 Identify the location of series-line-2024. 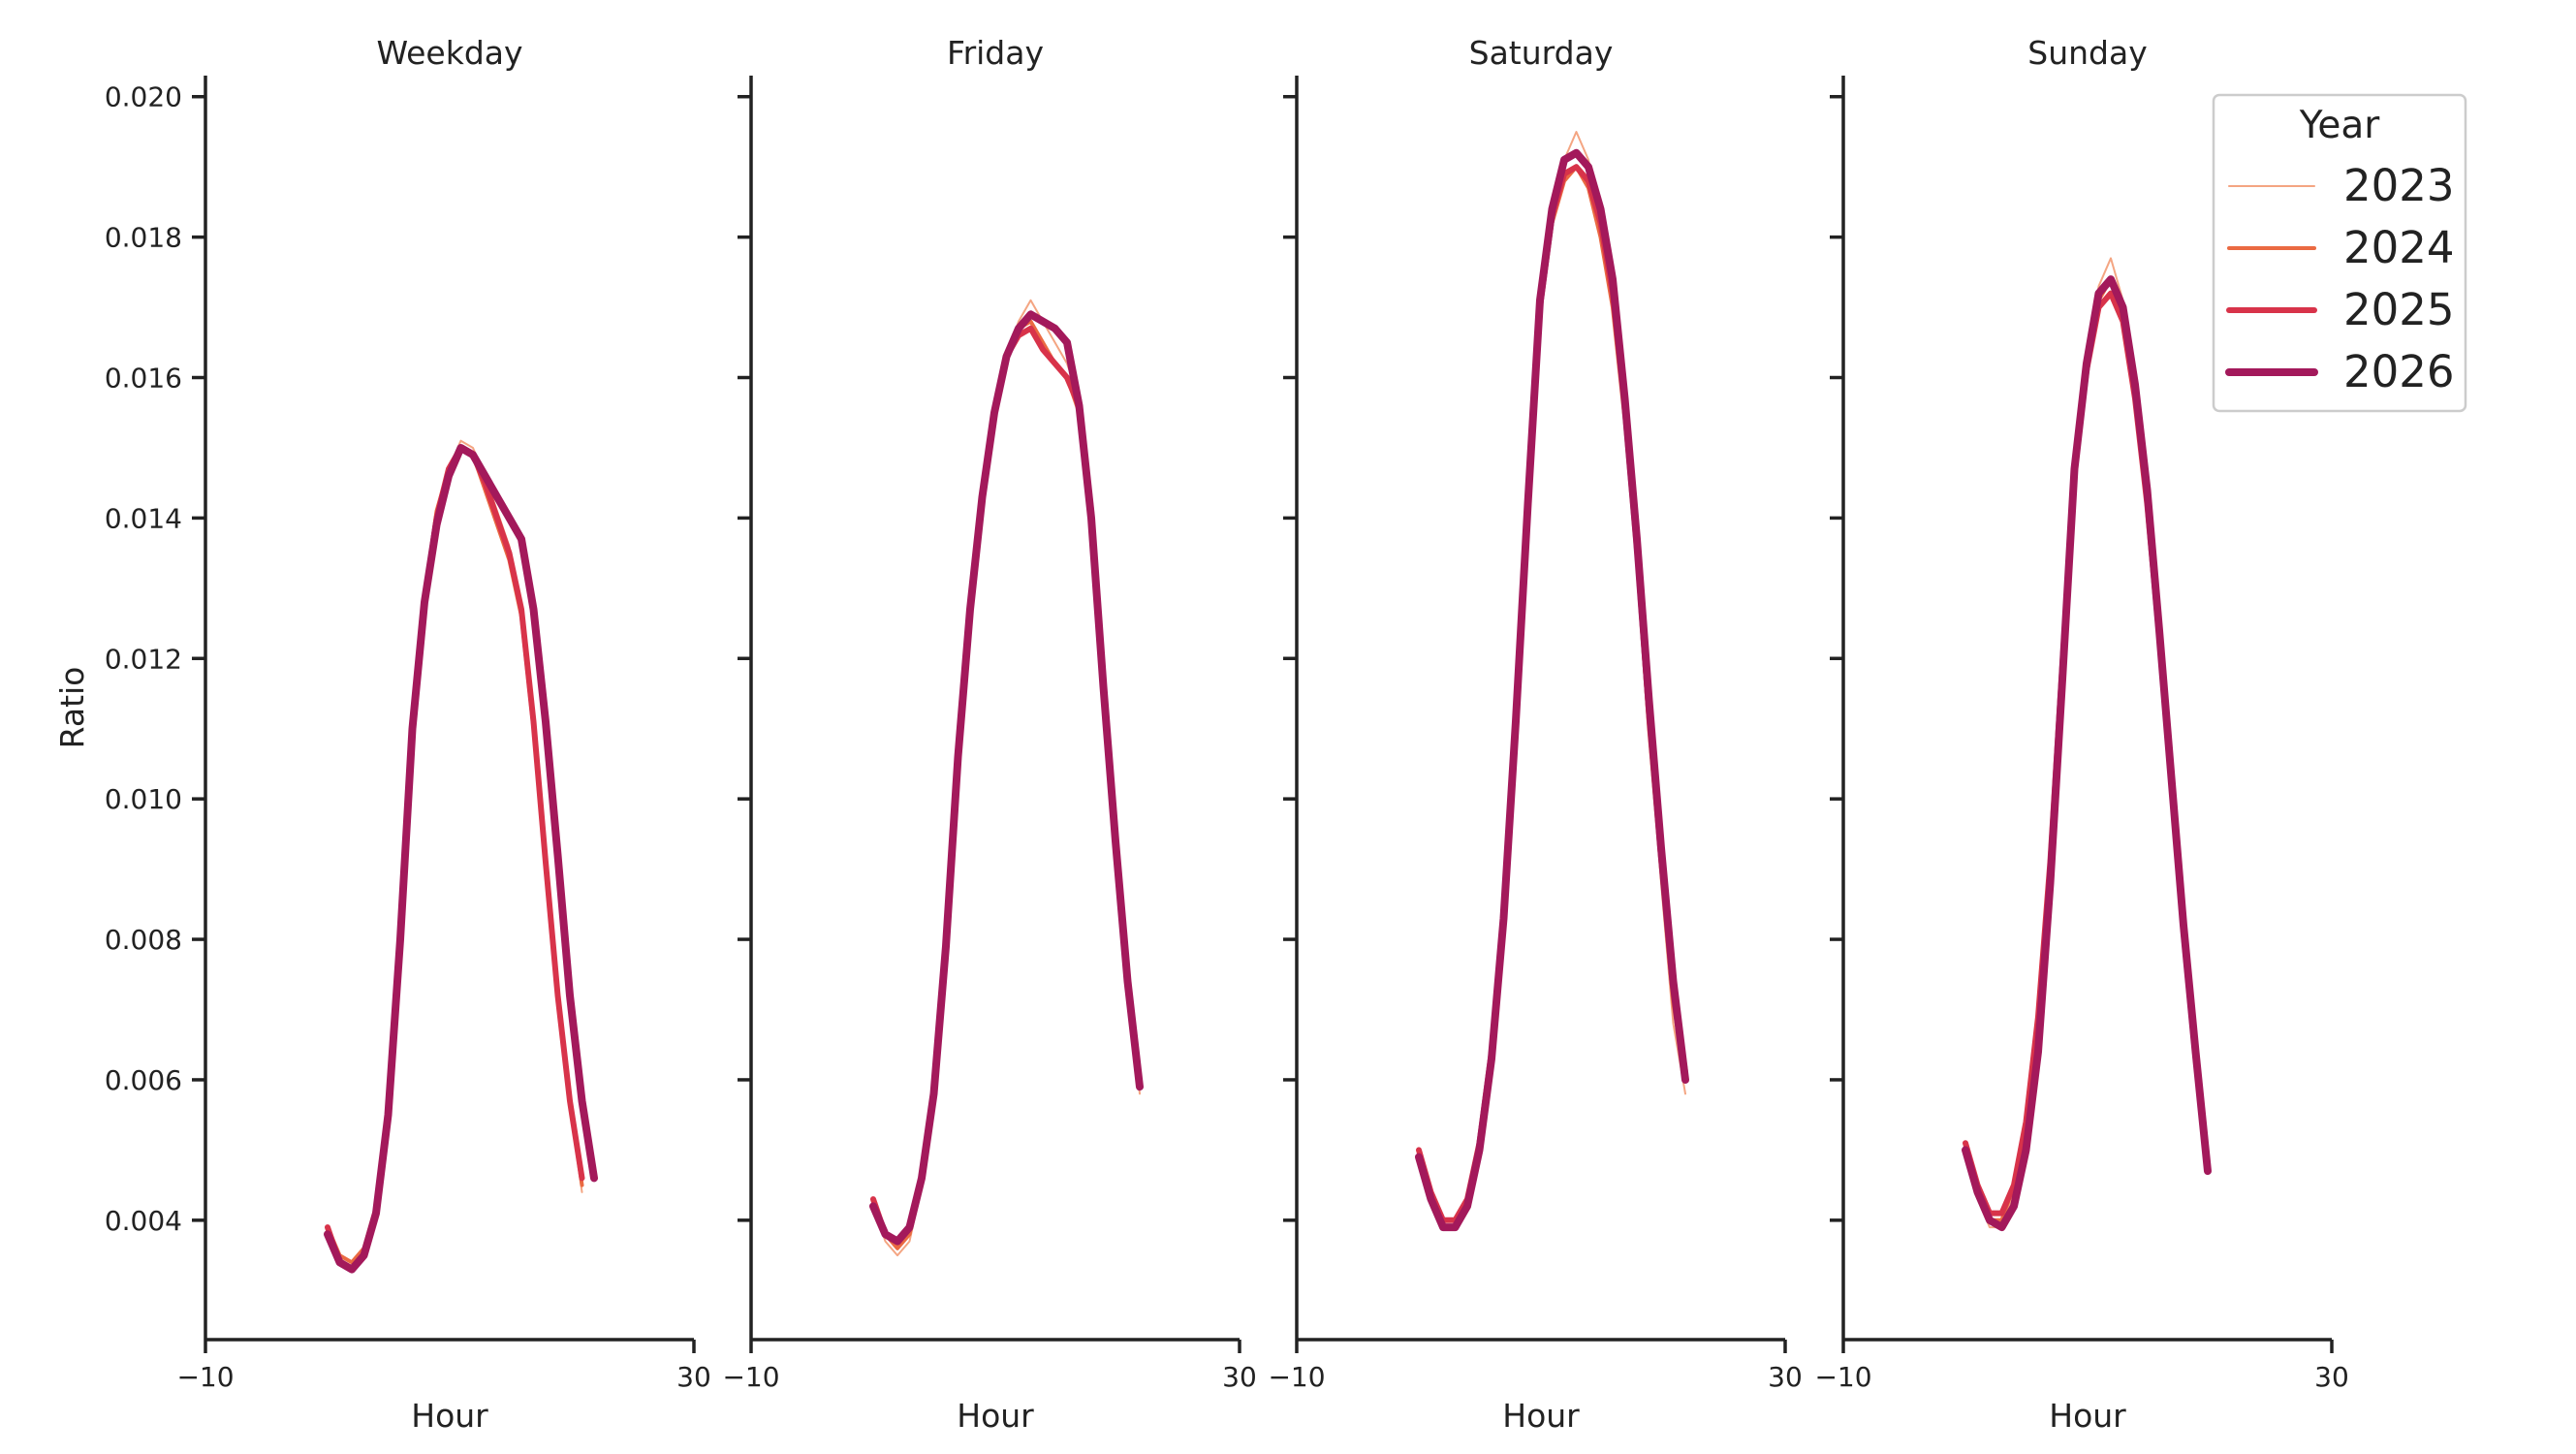
(1006, 784).